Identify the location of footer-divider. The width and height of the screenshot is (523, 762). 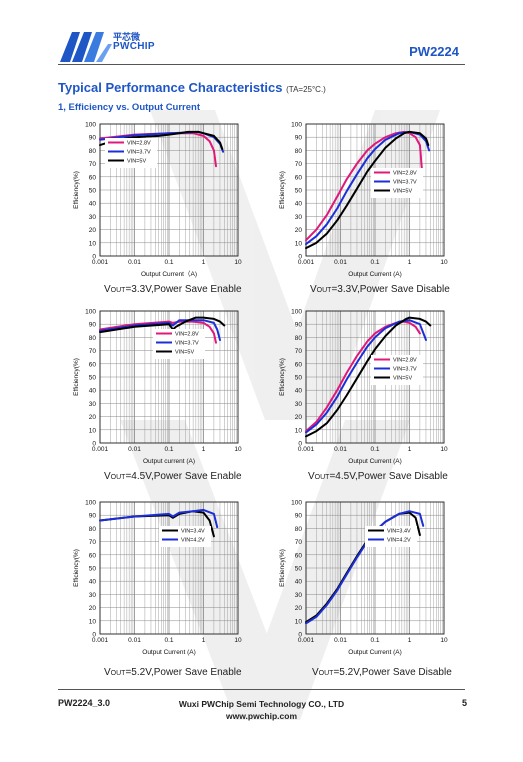
(261, 689).